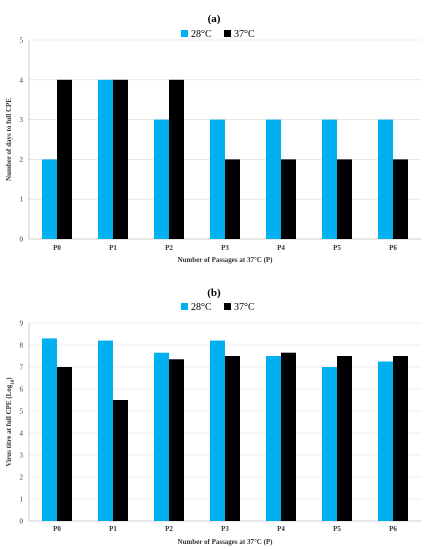  Describe the element at coordinates (22, 324) in the screenshot. I see `y-tick-label: 9` at that location.